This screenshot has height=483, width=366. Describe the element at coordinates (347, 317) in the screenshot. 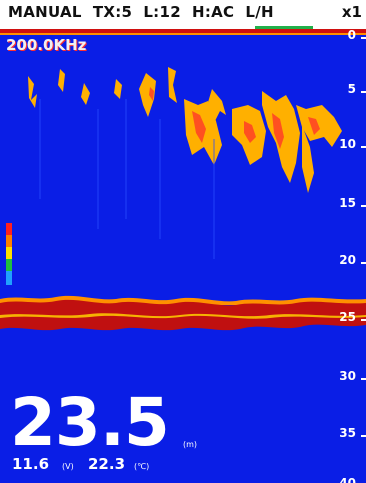

I see `depth-tick-25: 25` at that location.